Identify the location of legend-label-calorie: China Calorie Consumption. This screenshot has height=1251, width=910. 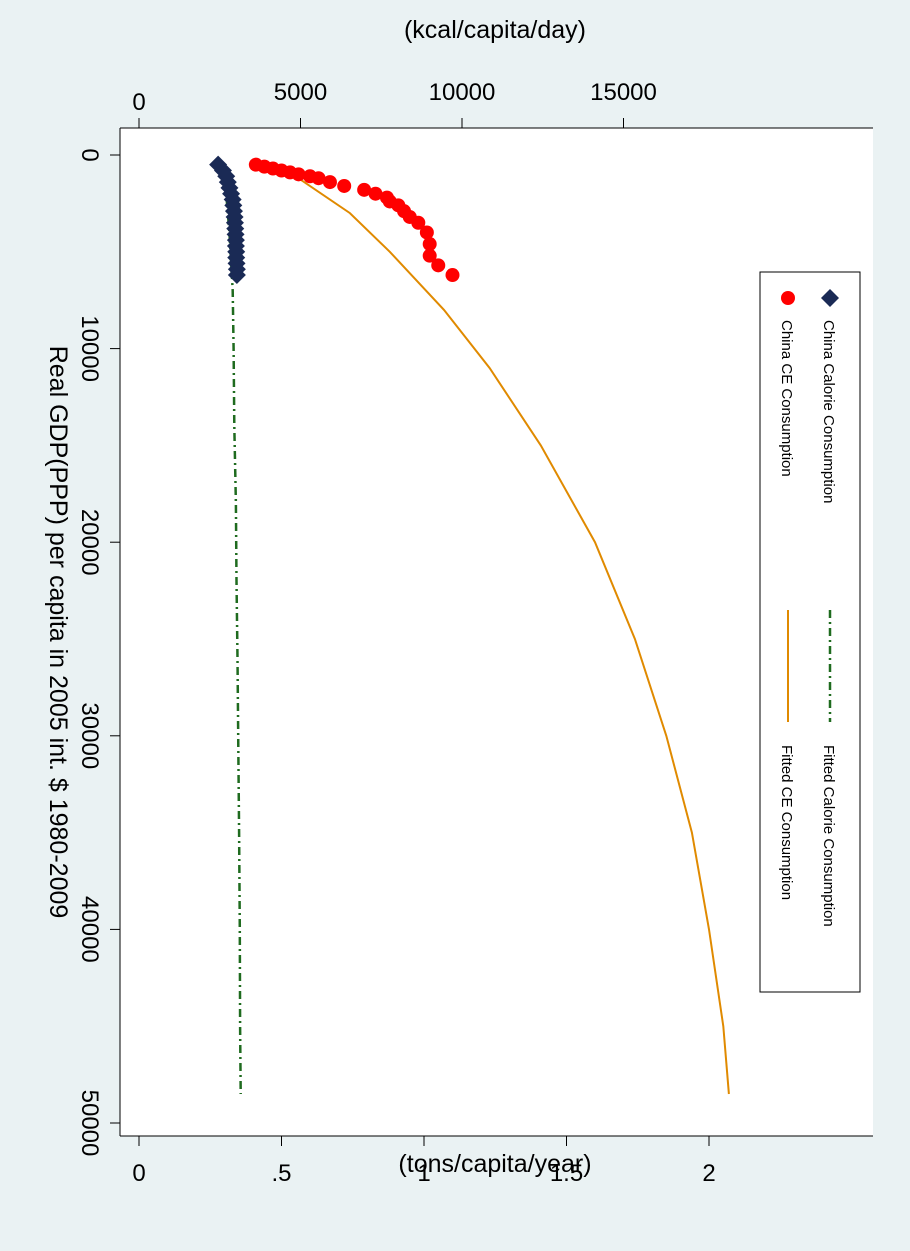
(828, 411).